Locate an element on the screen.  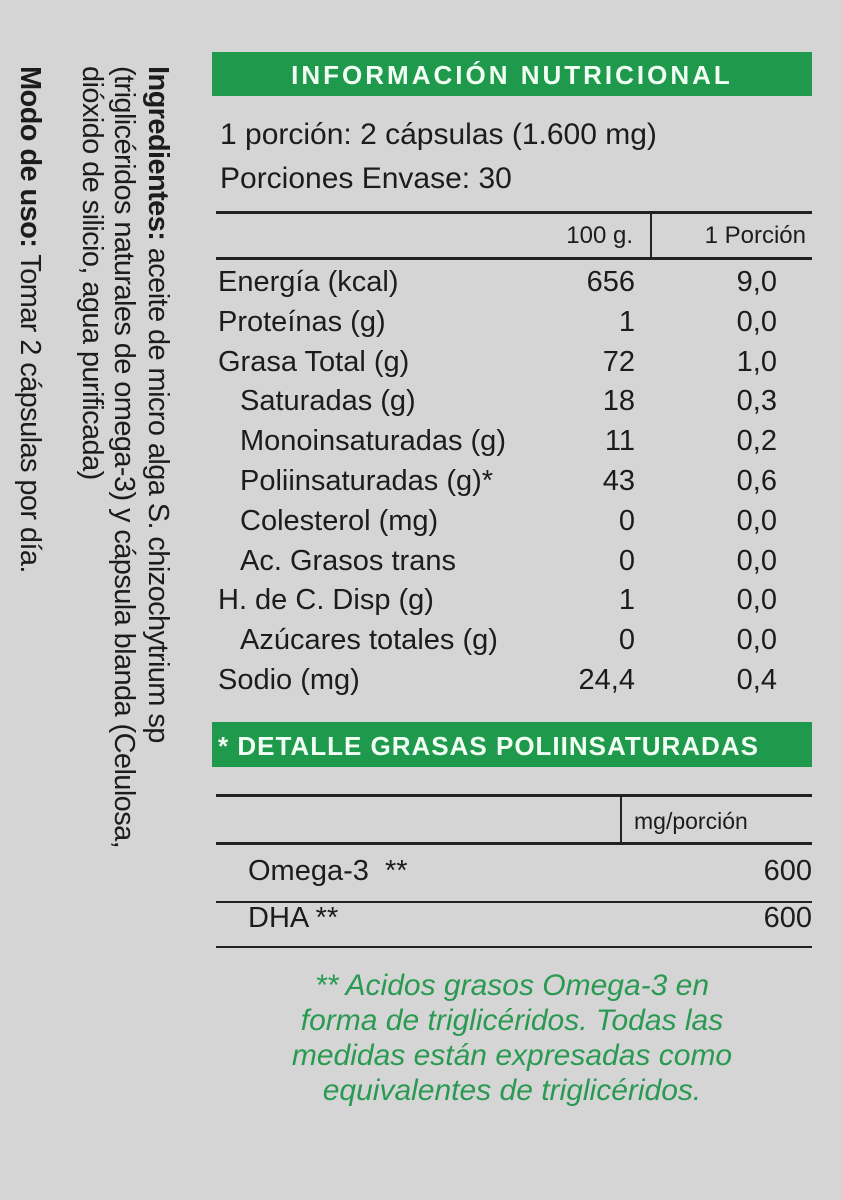
nutrient-label: Ac. Grasos trans is located at coordinates (348, 560).